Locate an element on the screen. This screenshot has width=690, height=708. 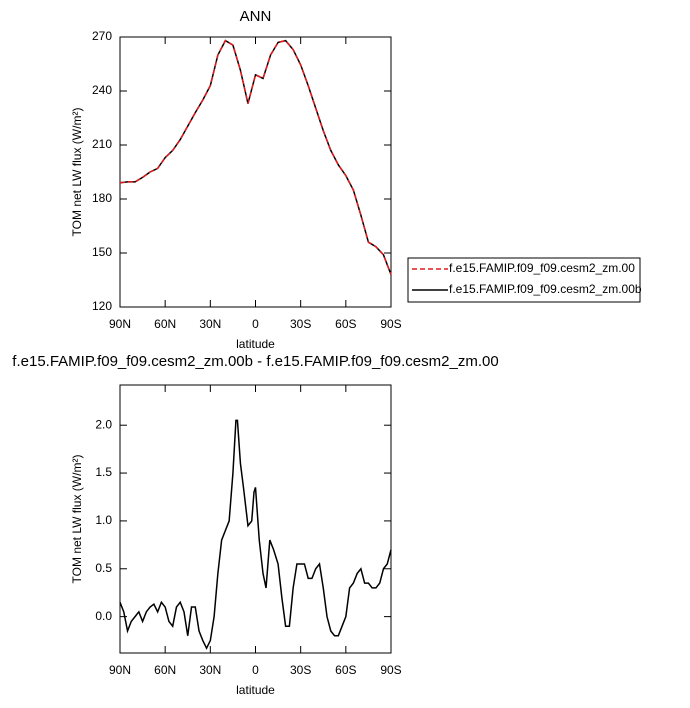
y-tick-label: 270 is located at coordinates (102, 36).